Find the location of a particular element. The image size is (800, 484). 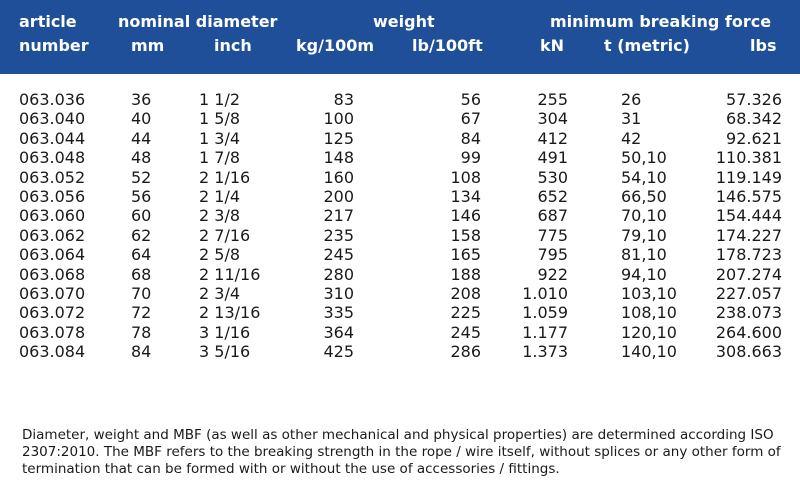

cell-weight-kg: 280 is located at coordinates (338, 274).